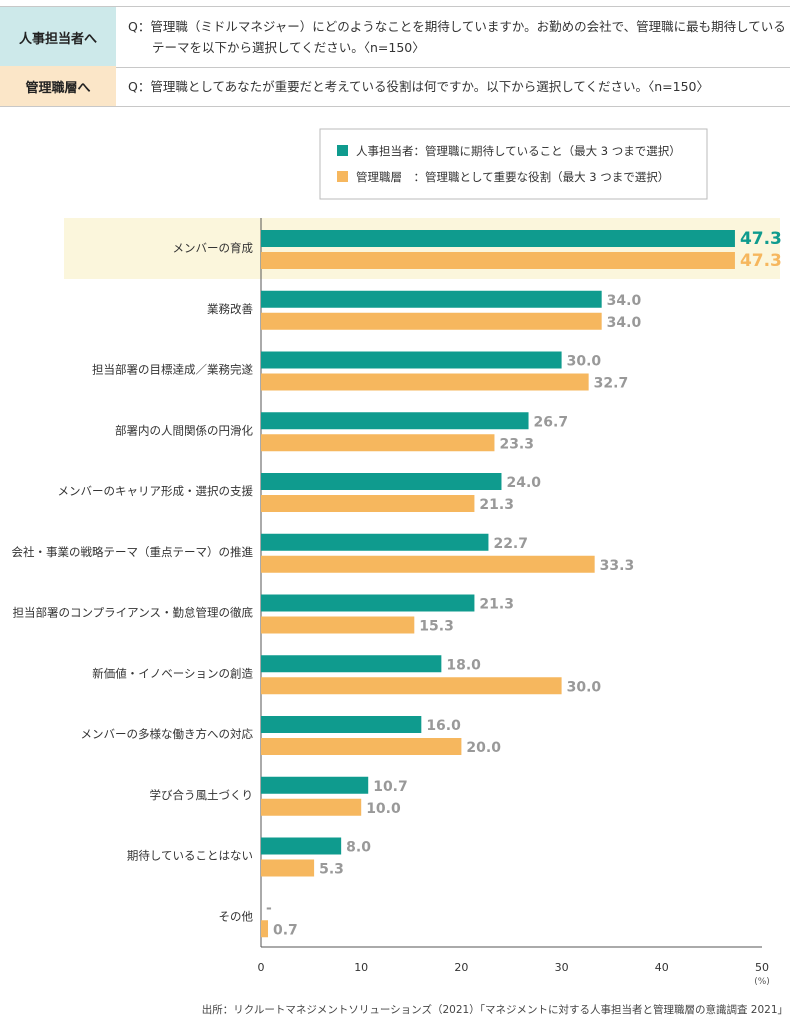 Image resolution: width=790 pixels, height=1021 pixels. I want to click on question-hr-label: 人事担当者へ, so click(58, 37).